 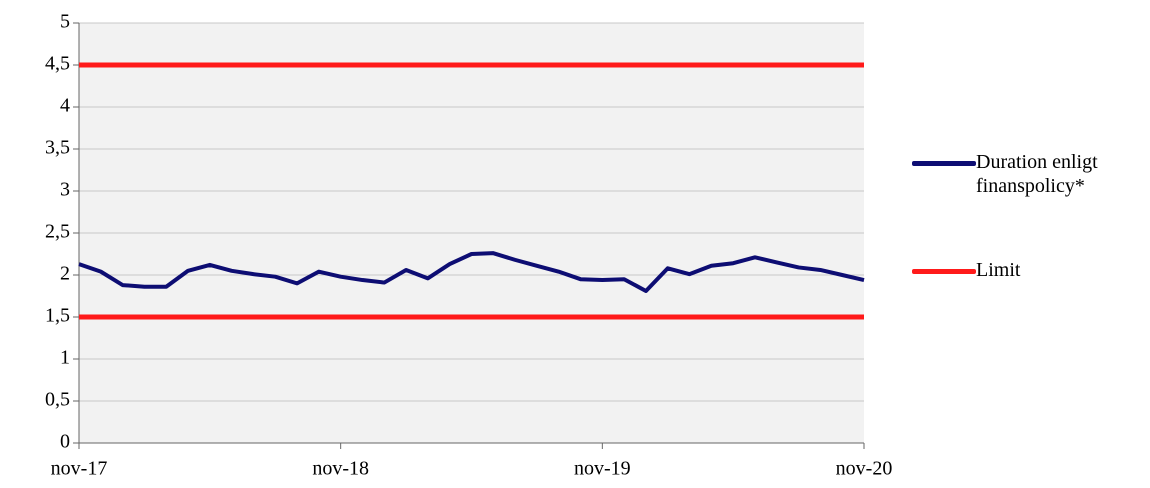 What do you see at coordinates (57, 148) in the screenshot?
I see `y-tick-label: 3,5` at bounding box center [57, 148].